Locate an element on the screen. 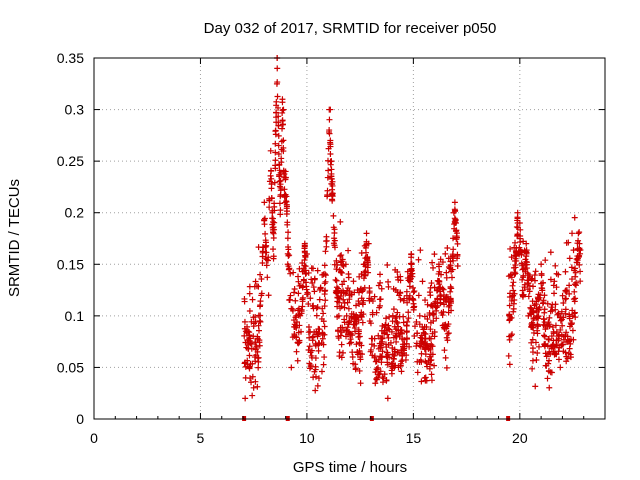 This screenshot has height=480, width=640. y-tick-label: 0.3 is located at coordinates (75, 110).